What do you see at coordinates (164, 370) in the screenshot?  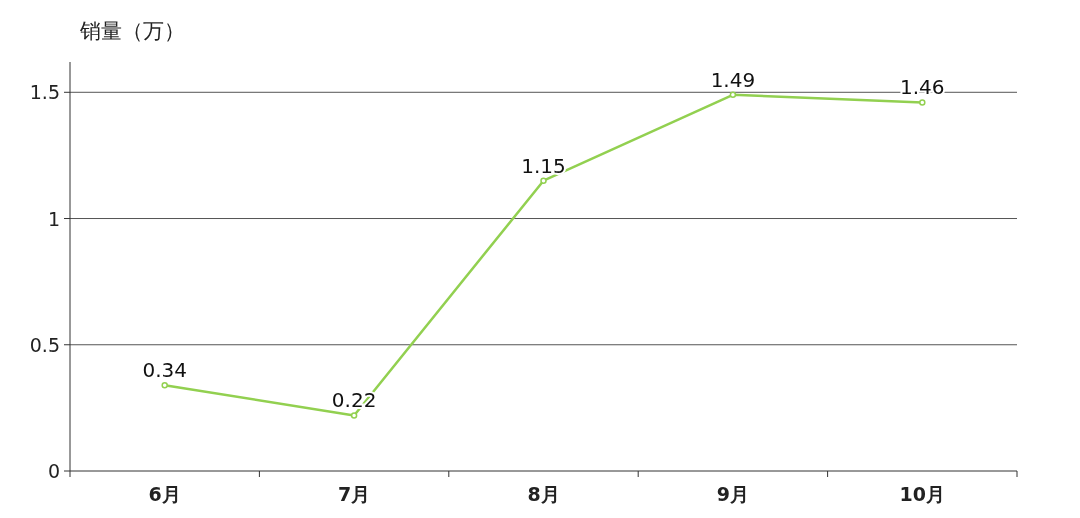 I see `data-label: 0.34` at bounding box center [164, 370].